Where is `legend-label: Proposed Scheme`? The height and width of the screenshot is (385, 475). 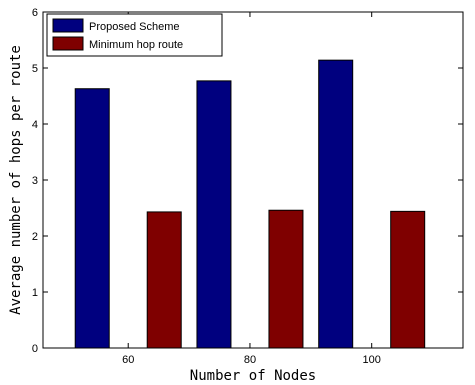
legend-label: Proposed Scheme is located at coordinates (134, 27).